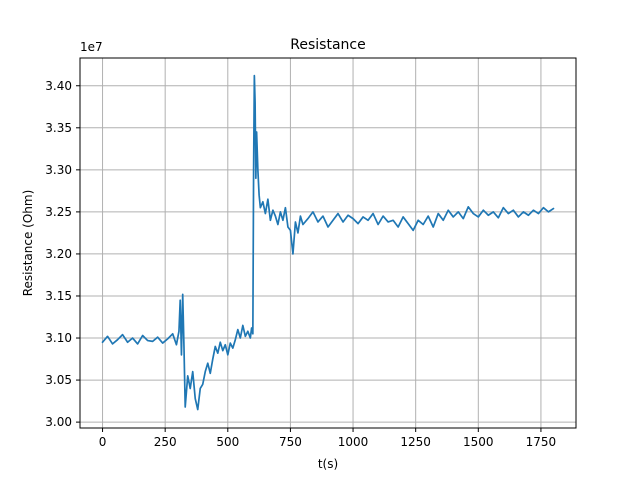 The width and height of the screenshot is (640, 480). What do you see at coordinates (415, 442) in the screenshot?
I see `x-tick-label: 1250` at bounding box center [415, 442].